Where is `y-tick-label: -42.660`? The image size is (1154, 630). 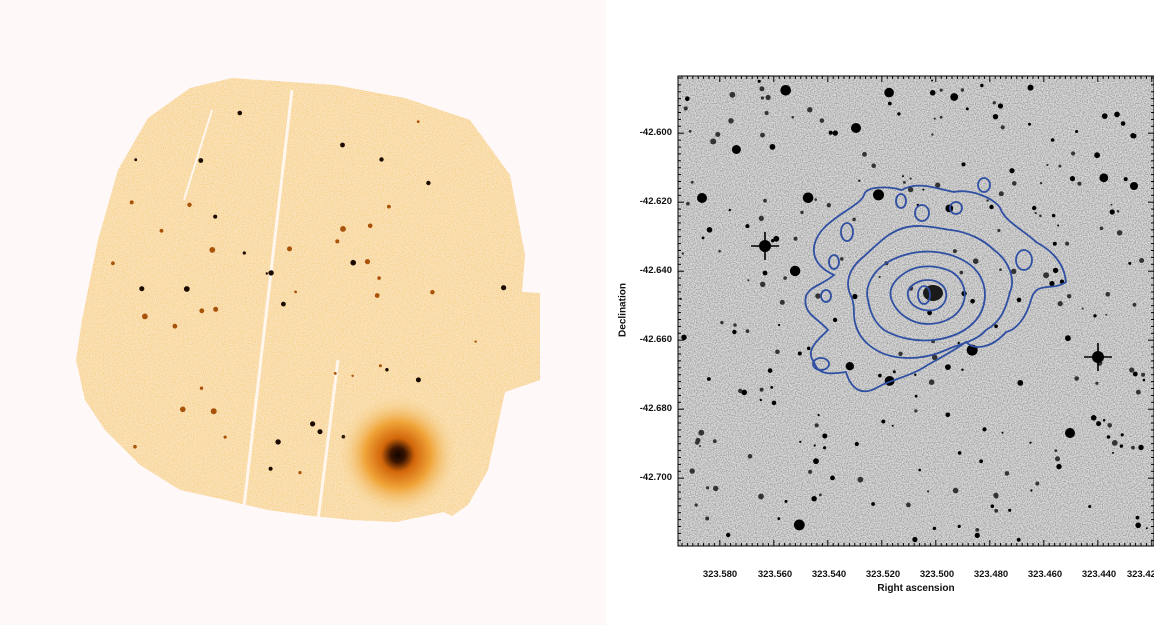
y-tick-label: -42.660 is located at coordinates (655, 339).